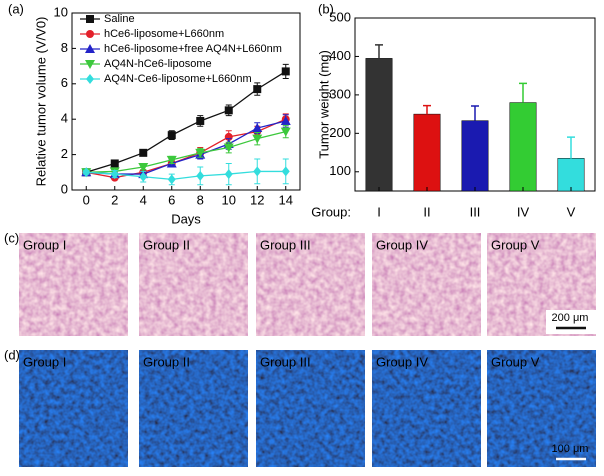 This screenshot has width=604, height=476. I want to click on y-tick-label: 2, so click(64, 153).